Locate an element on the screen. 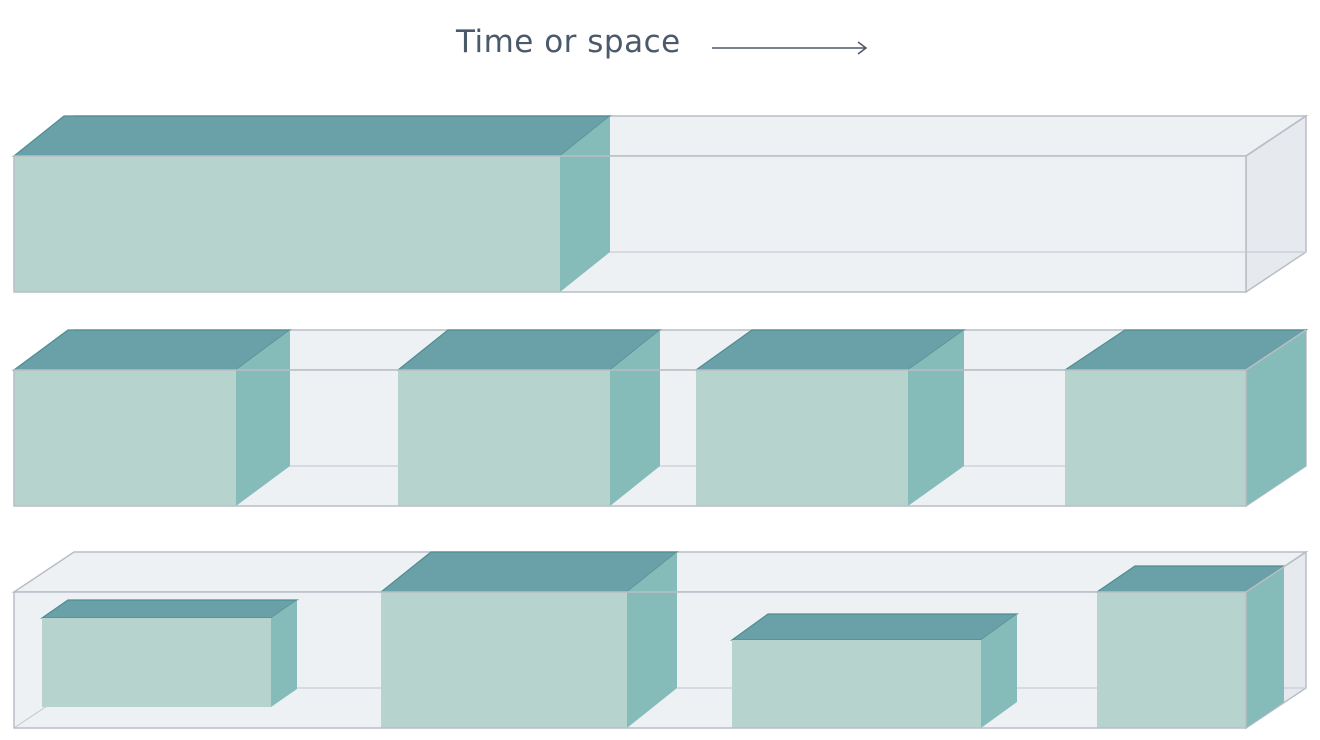 This screenshot has height=740, width=1320. right-arrow-icon is located at coordinates (790, 48).